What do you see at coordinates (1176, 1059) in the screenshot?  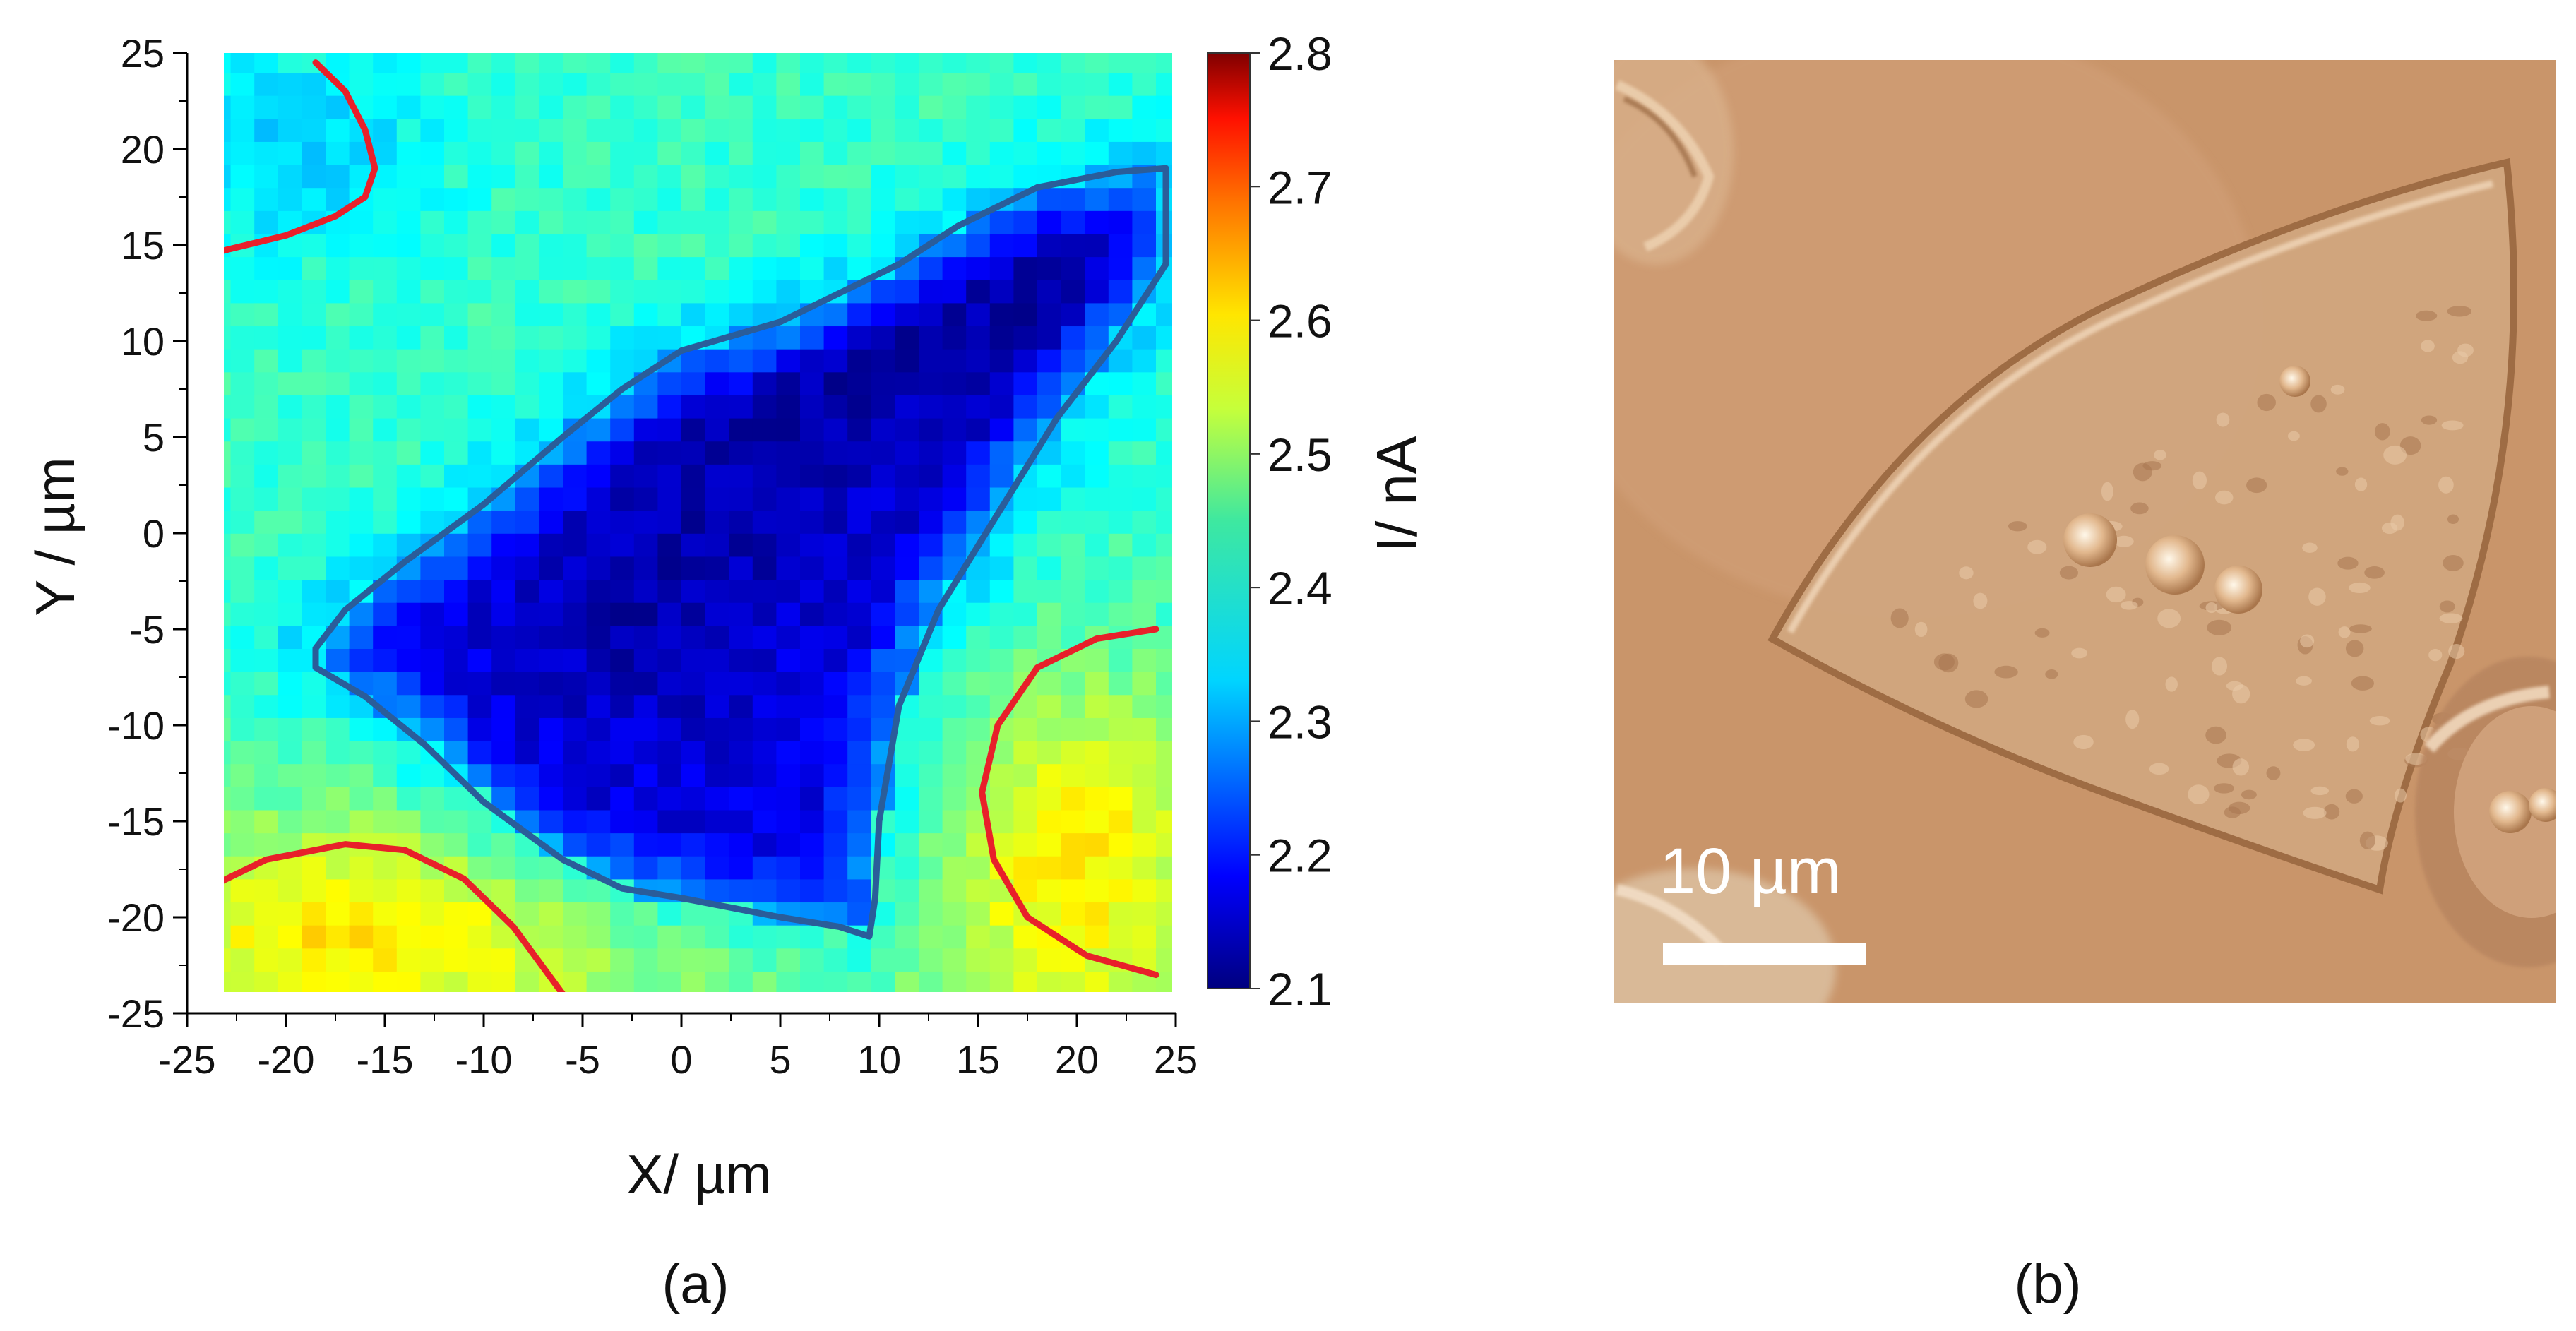 I see `x-tick-label: 25` at bounding box center [1176, 1059].